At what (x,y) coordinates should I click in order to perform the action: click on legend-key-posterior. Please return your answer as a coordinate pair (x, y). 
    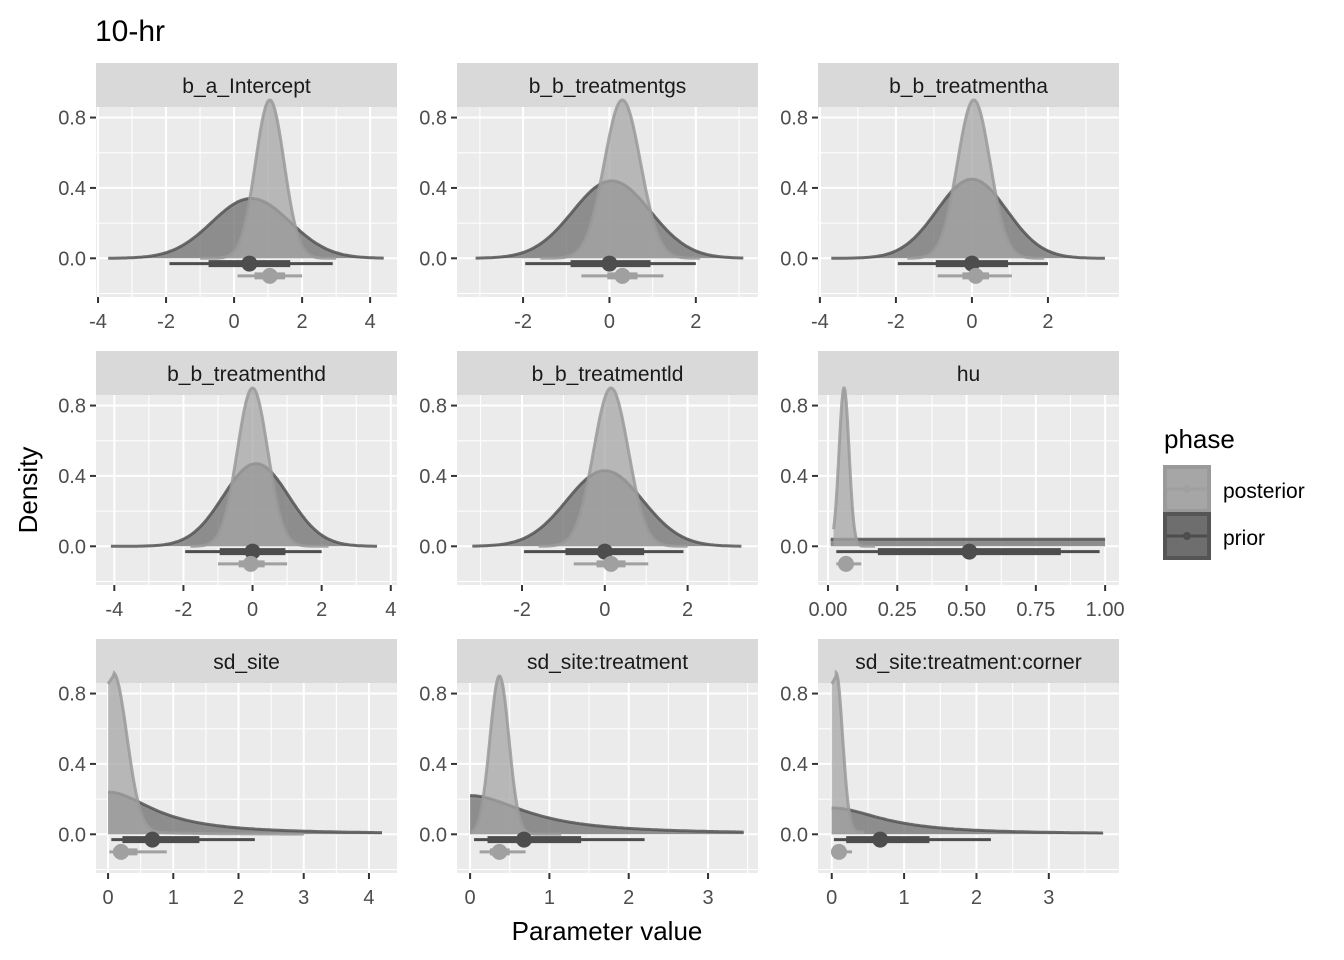
    Looking at the image, I should click on (1187, 489).